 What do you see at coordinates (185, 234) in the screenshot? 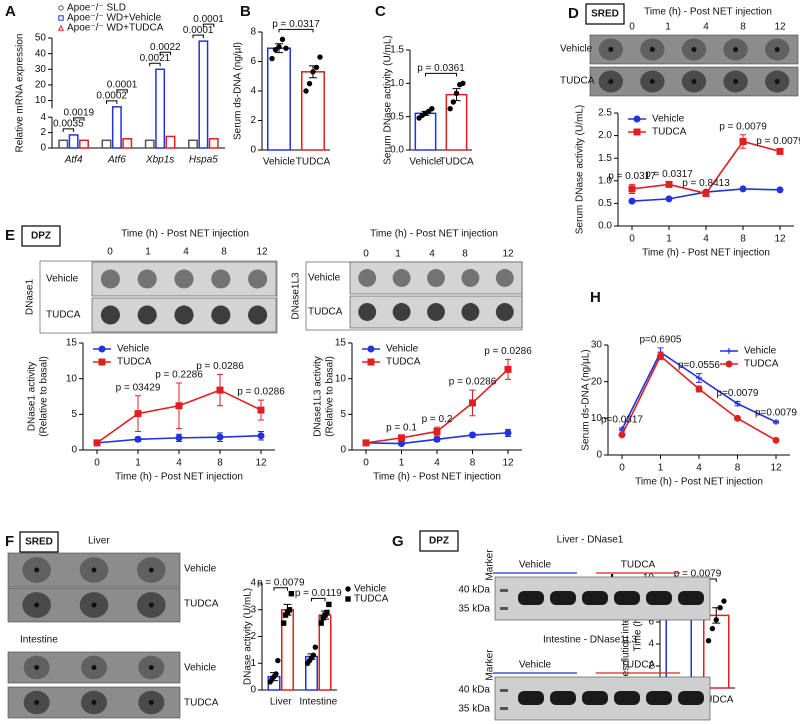
I see `blot-title: Time (h) - Post NET injection` at bounding box center [185, 234].